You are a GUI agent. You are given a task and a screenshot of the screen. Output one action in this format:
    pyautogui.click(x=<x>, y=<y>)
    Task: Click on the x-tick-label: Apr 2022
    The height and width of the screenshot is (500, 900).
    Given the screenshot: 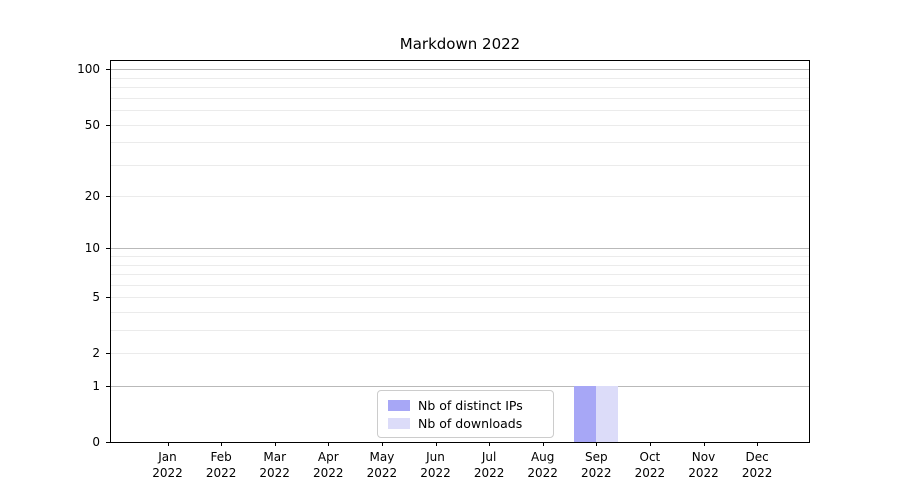 What is the action you would take?
    pyautogui.click(x=328, y=465)
    